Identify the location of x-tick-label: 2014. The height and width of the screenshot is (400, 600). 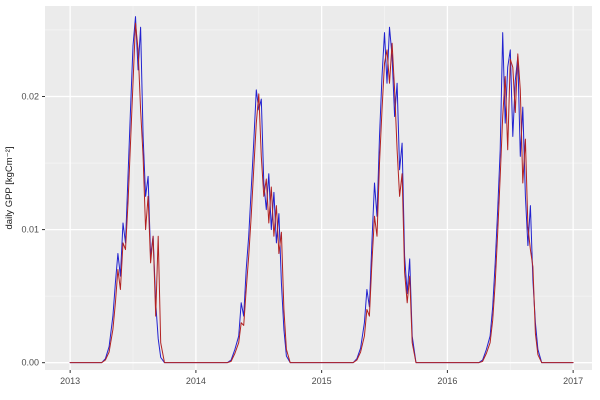
(196, 381).